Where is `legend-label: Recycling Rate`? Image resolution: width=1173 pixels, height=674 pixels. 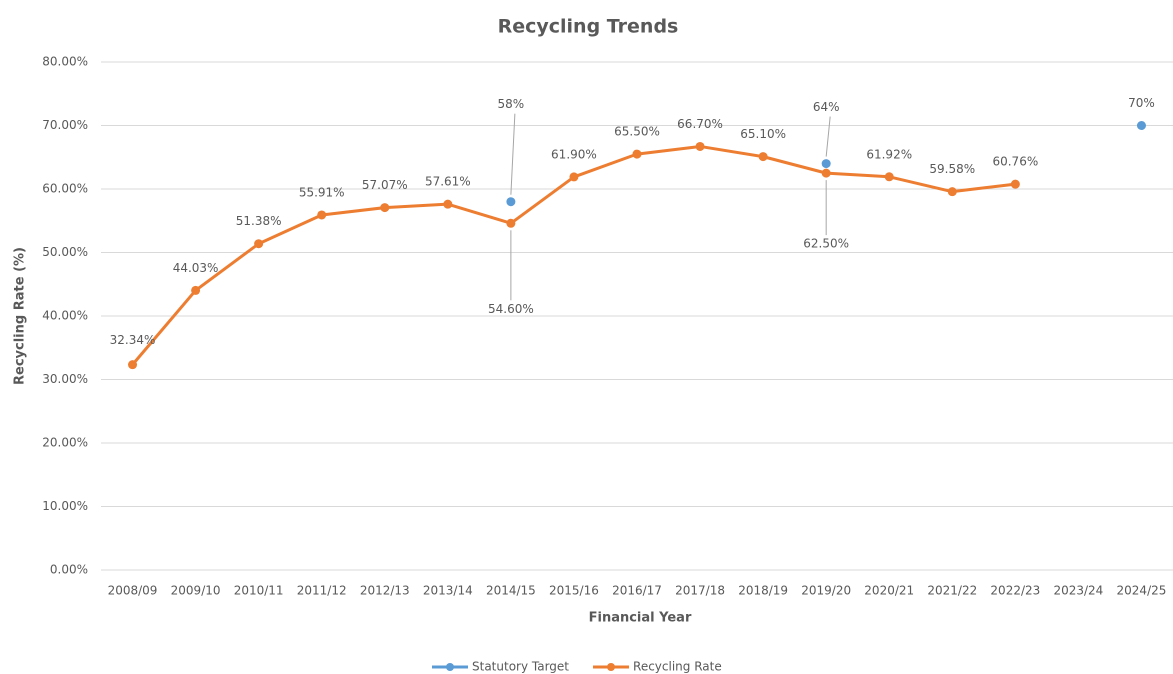 legend-label: Recycling Rate is located at coordinates (677, 667).